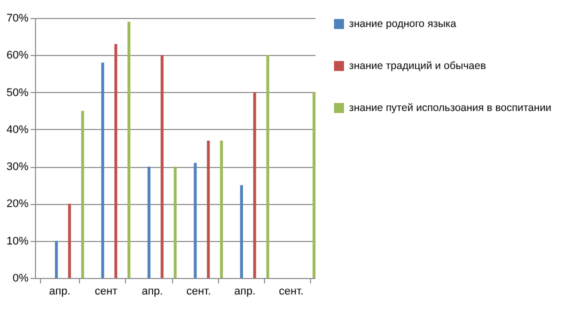 The image size is (565, 321). What do you see at coordinates (450, 108) in the screenshot?
I see `legend-label: знание путей использоания в воспитании` at bounding box center [450, 108].